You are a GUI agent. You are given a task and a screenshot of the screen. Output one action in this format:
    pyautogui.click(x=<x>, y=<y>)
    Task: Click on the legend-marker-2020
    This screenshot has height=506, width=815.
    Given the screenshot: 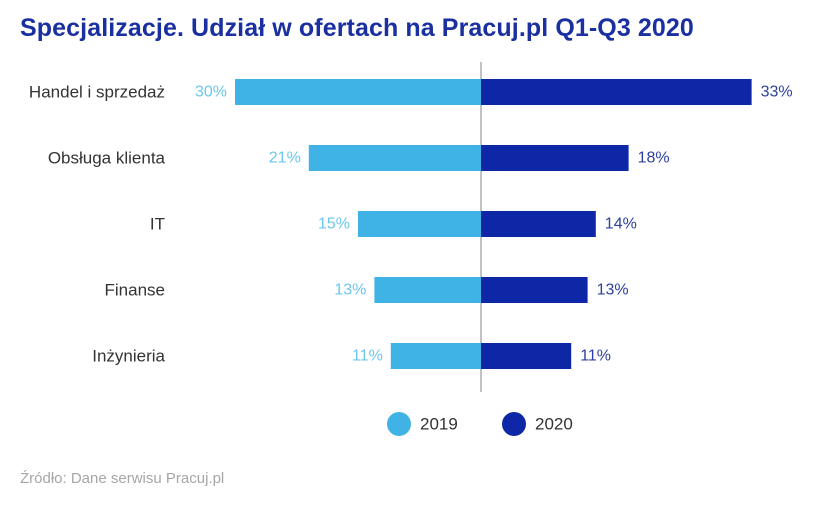 What is the action you would take?
    pyautogui.click(x=514, y=424)
    